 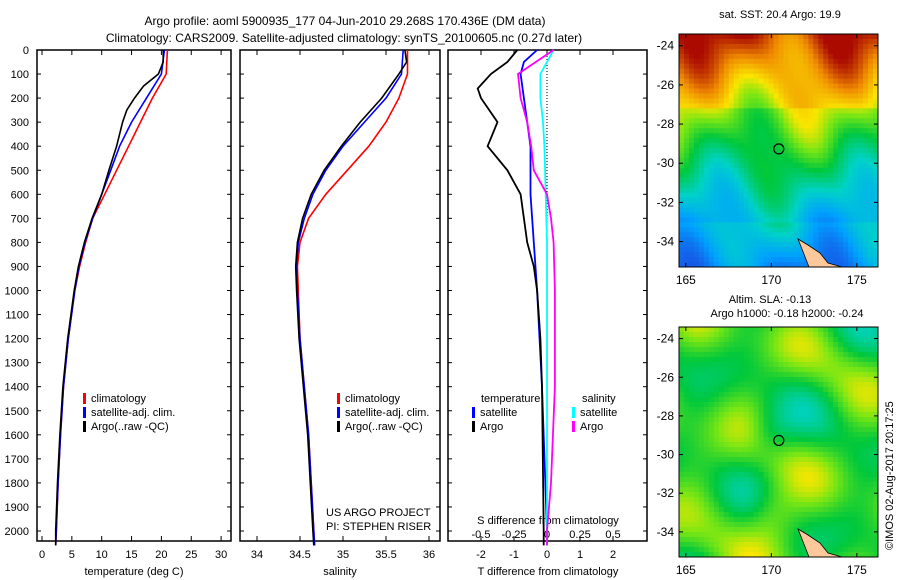 I want to click on x-tick-label: 35.5, so click(x=385, y=555).